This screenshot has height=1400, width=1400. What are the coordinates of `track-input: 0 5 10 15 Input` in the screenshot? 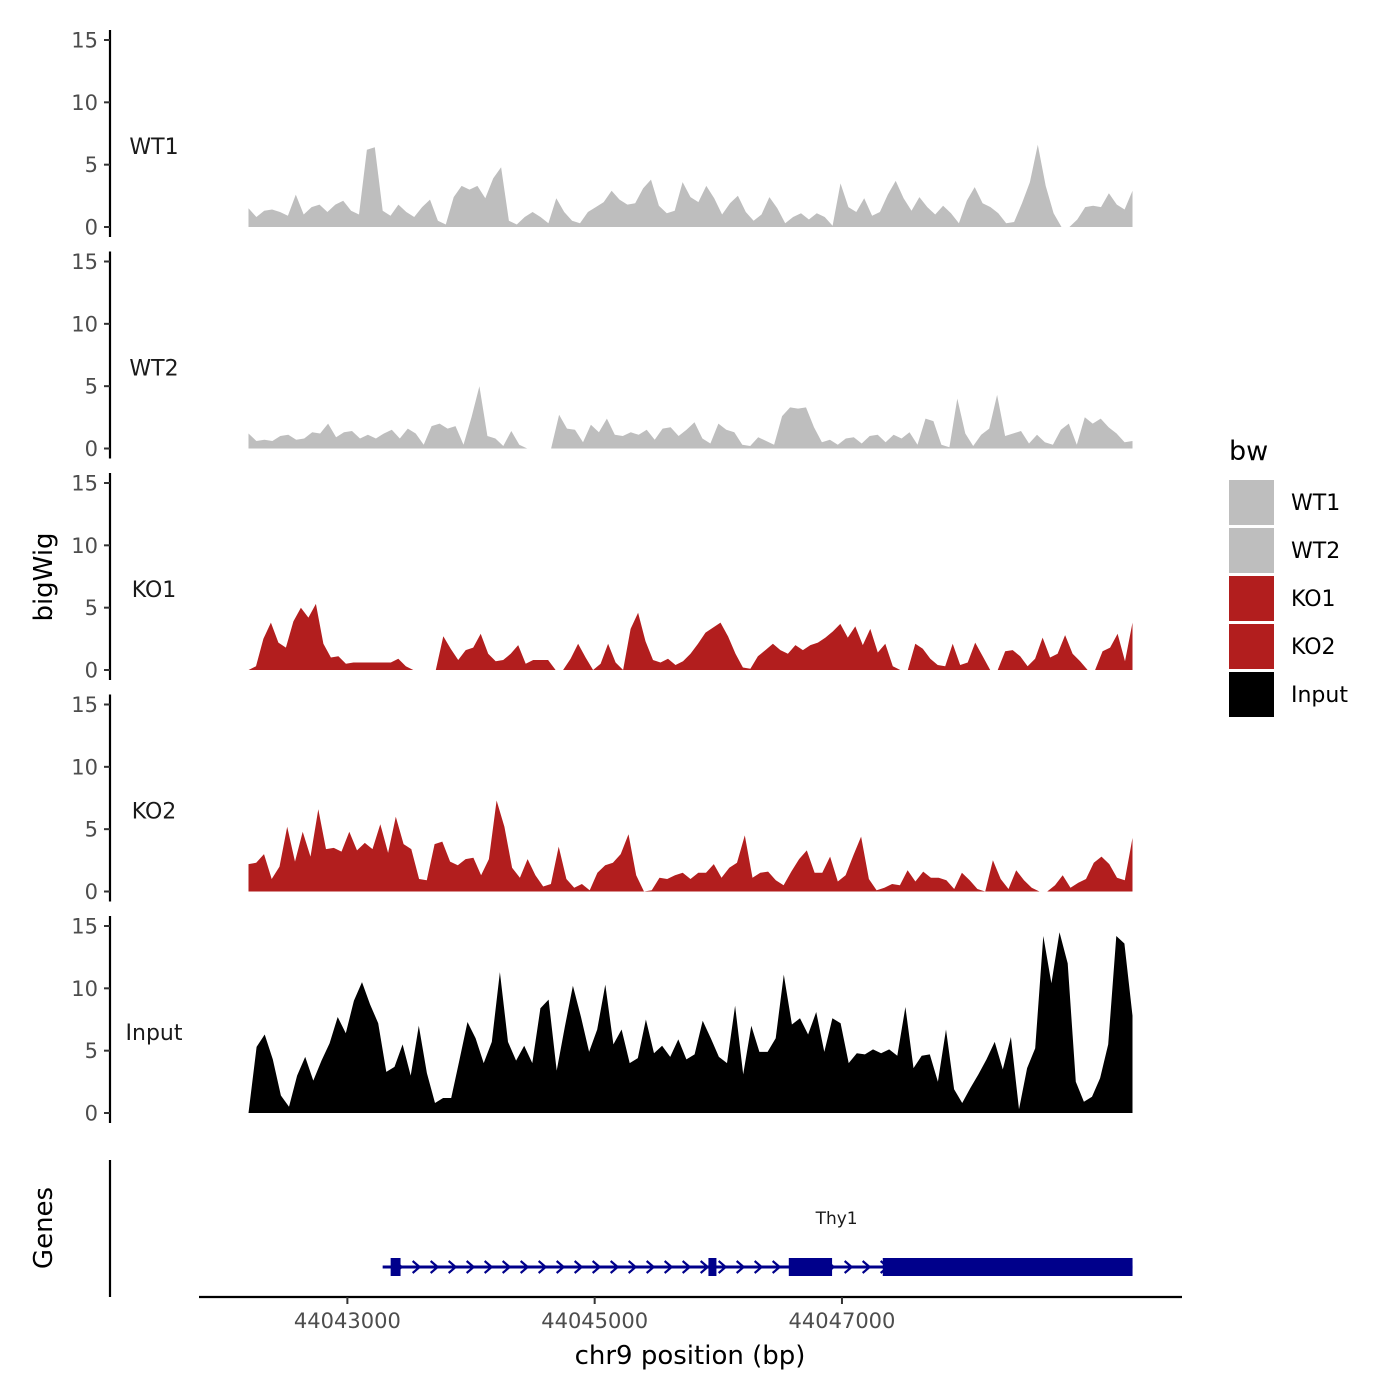 It's located at (602, 1020).